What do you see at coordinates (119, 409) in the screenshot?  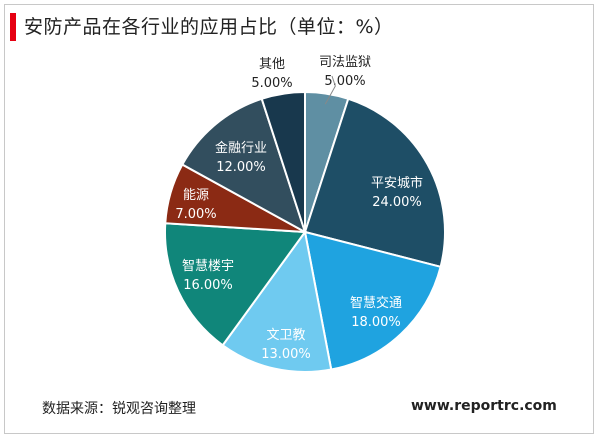 I see `data-source: 数据来源：锐观咨询整理` at bounding box center [119, 409].